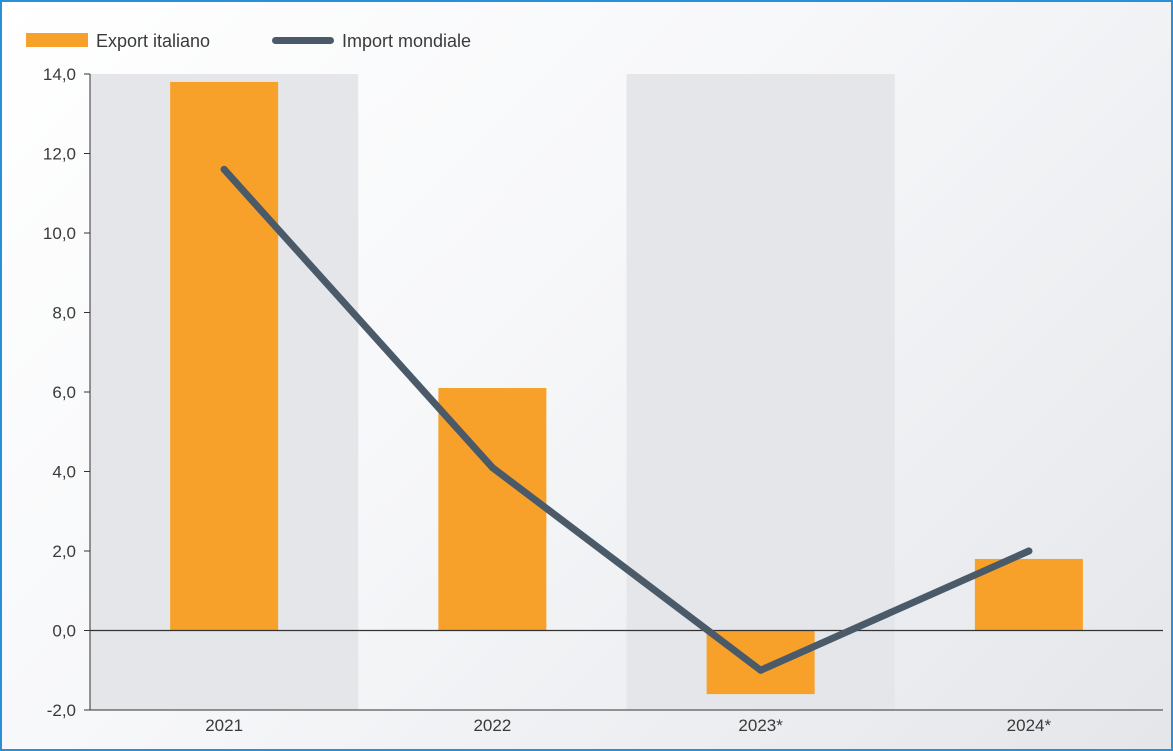  What do you see at coordinates (59, 74) in the screenshot?
I see `y-tick-label: 14,0` at bounding box center [59, 74].